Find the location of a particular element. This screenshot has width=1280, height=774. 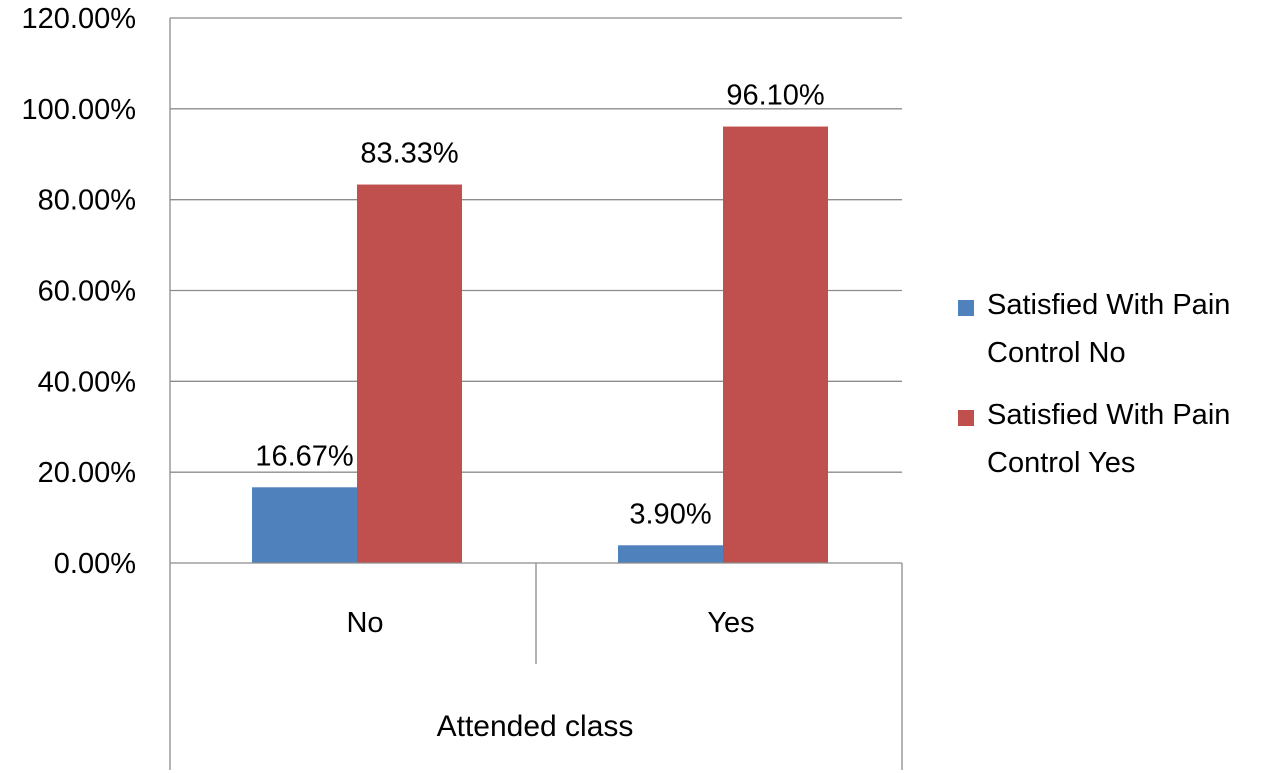

data-label: 96.10% is located at coordinates (775, 96).